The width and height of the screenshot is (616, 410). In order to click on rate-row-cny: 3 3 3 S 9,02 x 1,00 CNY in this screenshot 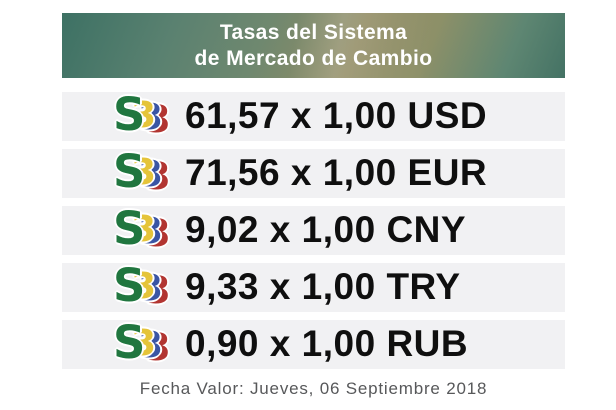, I will do `click(313, 230)`.